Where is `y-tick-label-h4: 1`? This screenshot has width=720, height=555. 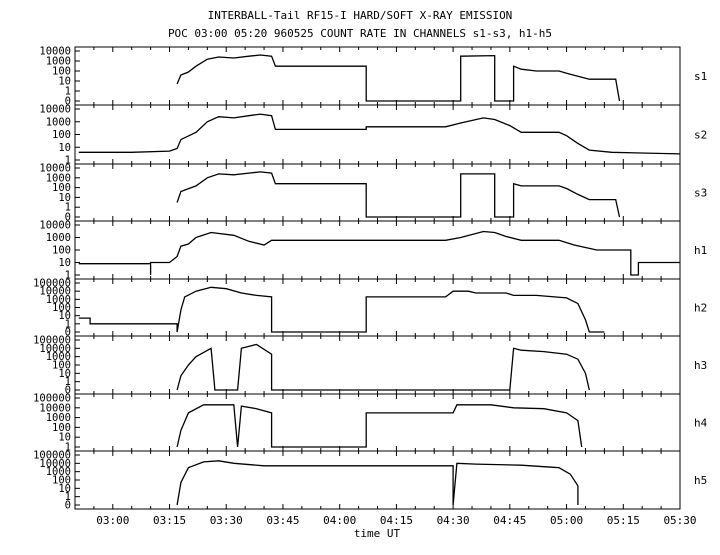
y-tick-label-h4: 1 is located at coordinates (68, 448).